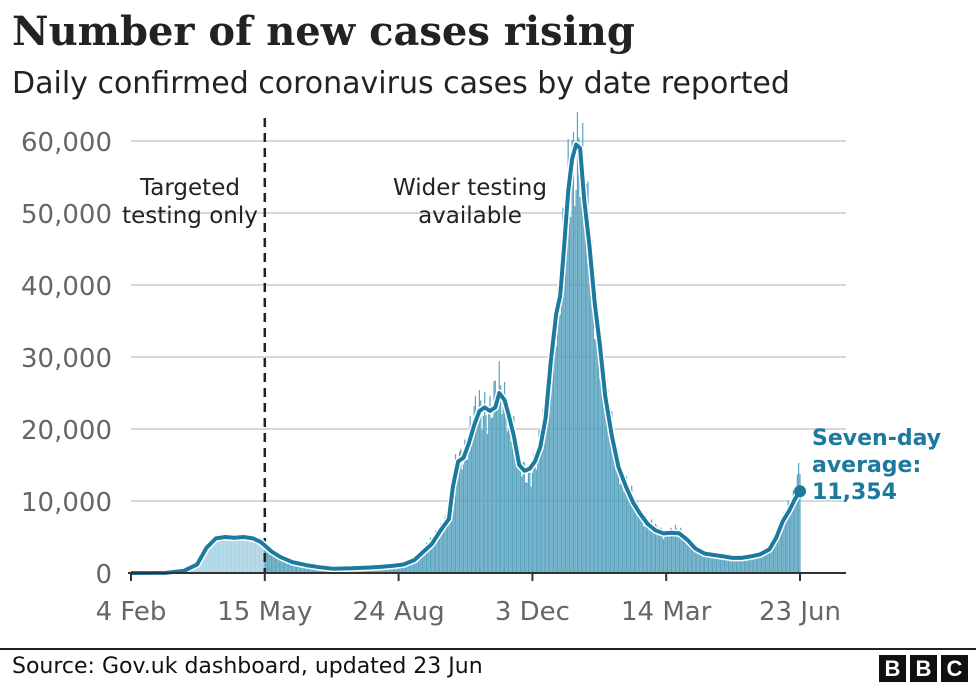 The width and height of the screenshot is (976, 686). What do you see at coordinates (532, 612) in the screenshot?
I see `x-tick-label: 3 Dec` at bounding box center [532, 612].